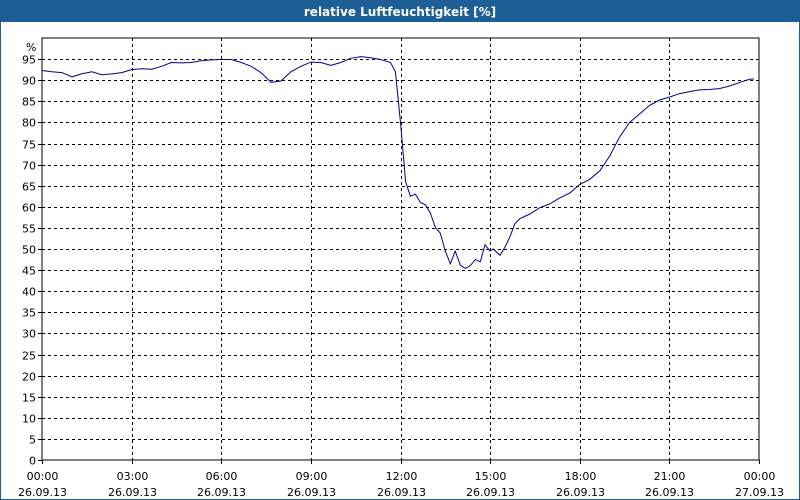 This screenshot has height=500, width=800. What do you see at coordinates (29, 334) in the screenshot?
I see `y-tick-label: 30` at bounding box center [29, 334].